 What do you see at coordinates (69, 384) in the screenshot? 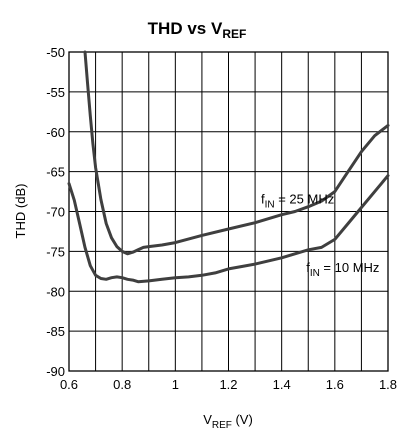
I see `x-tick-label: 0.6` at bounding box center [69, 384].